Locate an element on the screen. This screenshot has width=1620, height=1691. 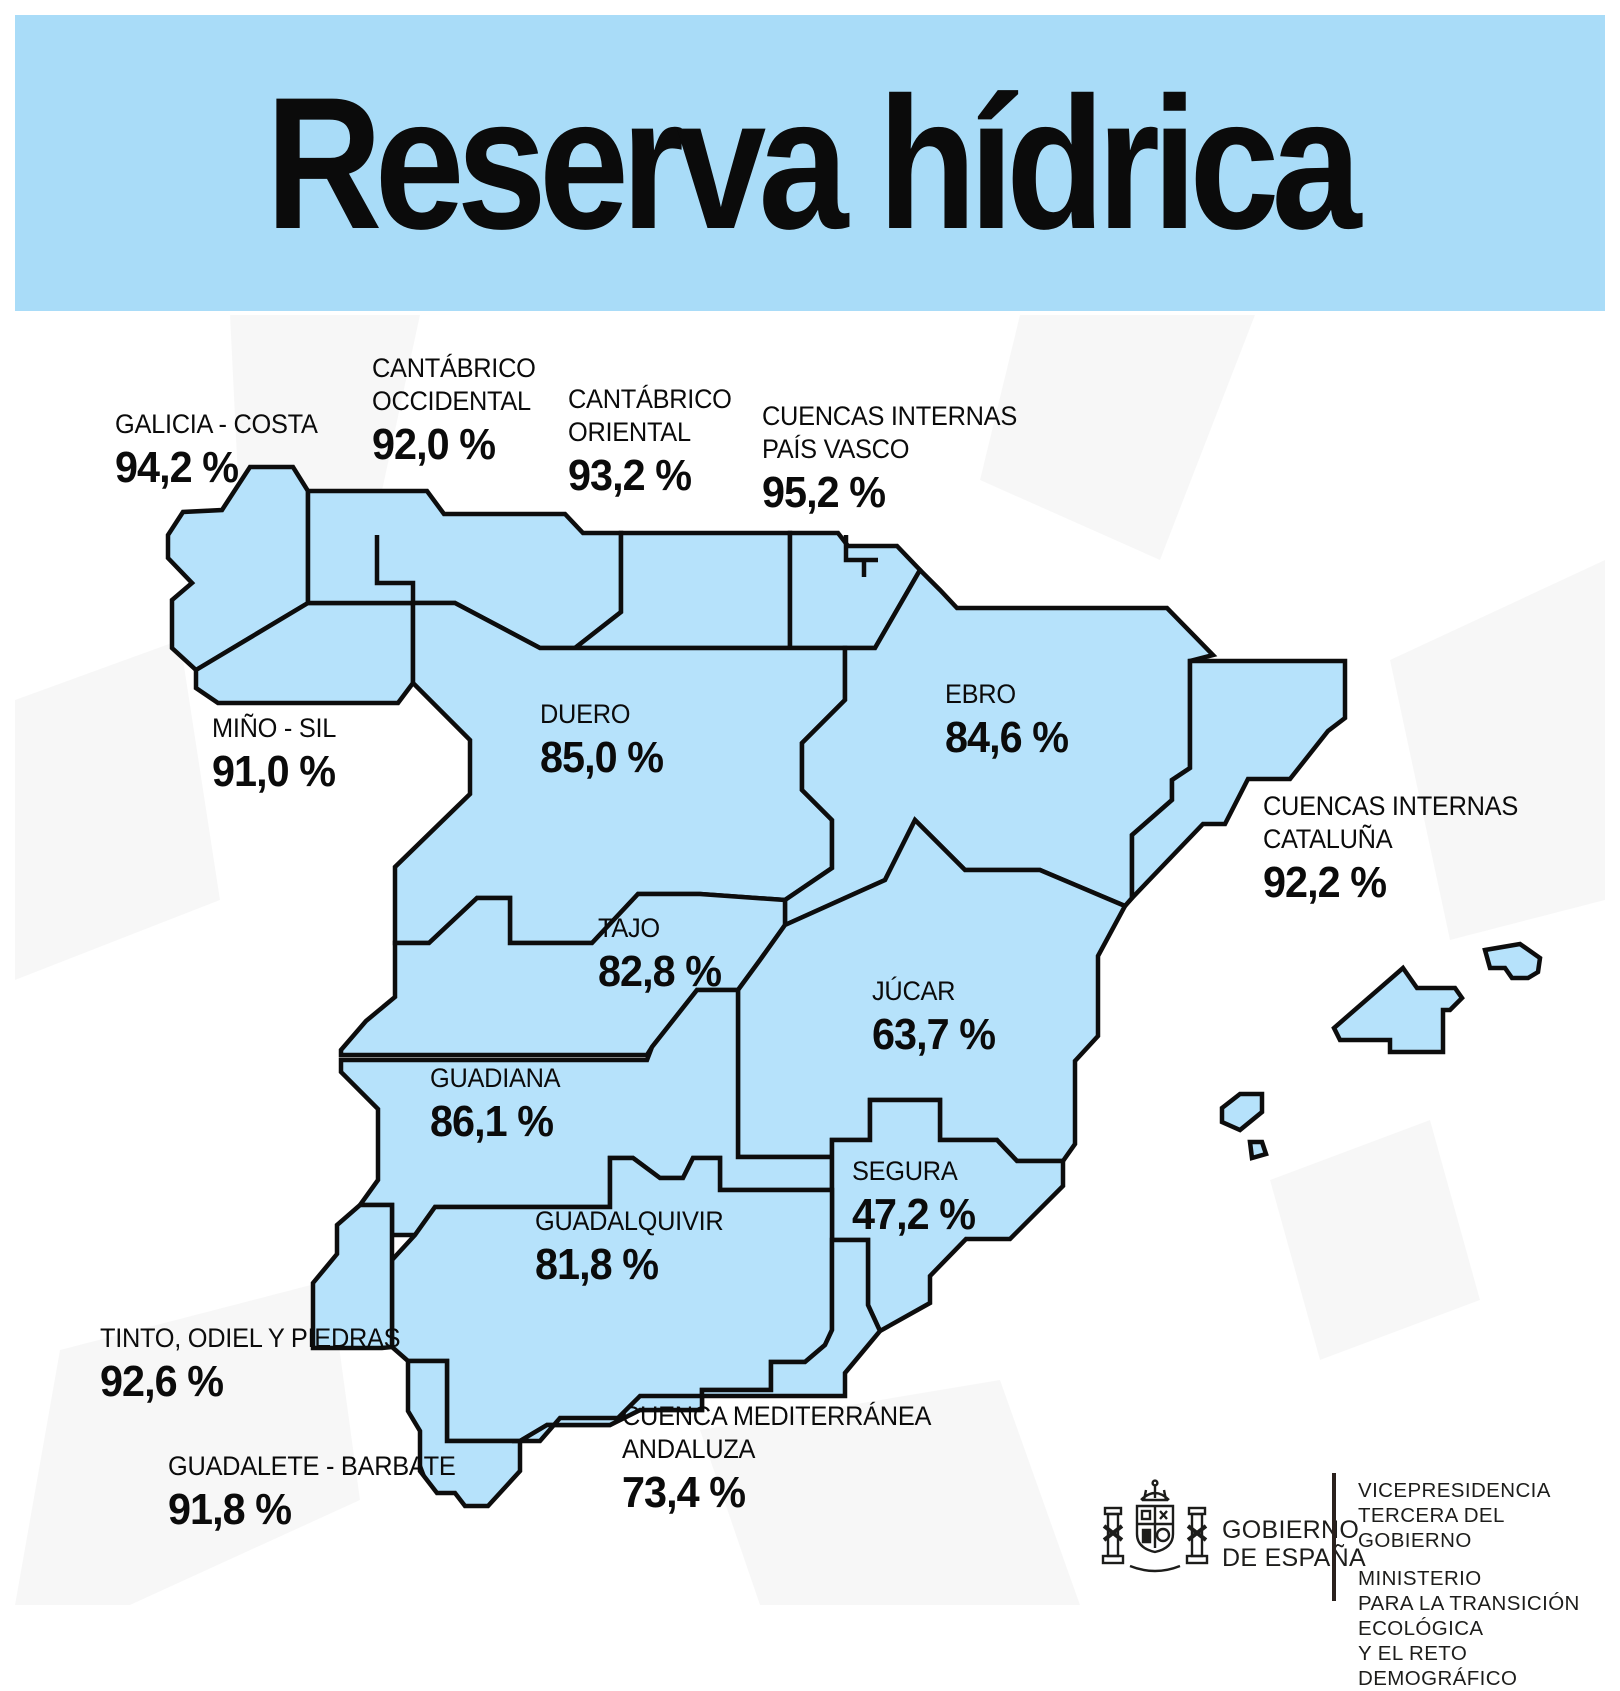
label-duero: DUERO 85,0 % is located at coordinates (602, 740).